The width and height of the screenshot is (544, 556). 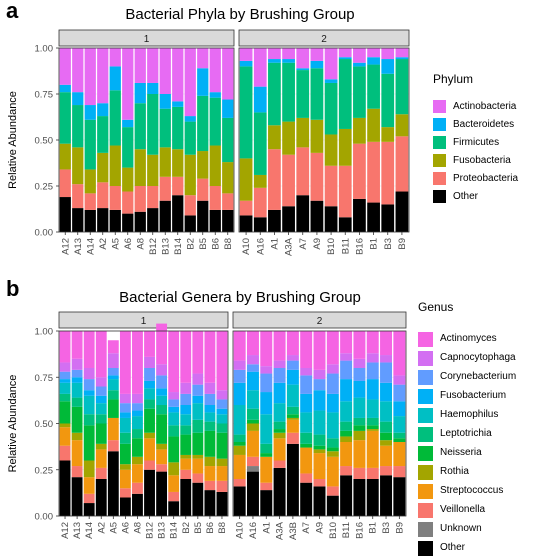 What do you see at coordinates (439, 196) in the screenshot?
I see `legend-swatch-other` at bounding box center [439, 196].